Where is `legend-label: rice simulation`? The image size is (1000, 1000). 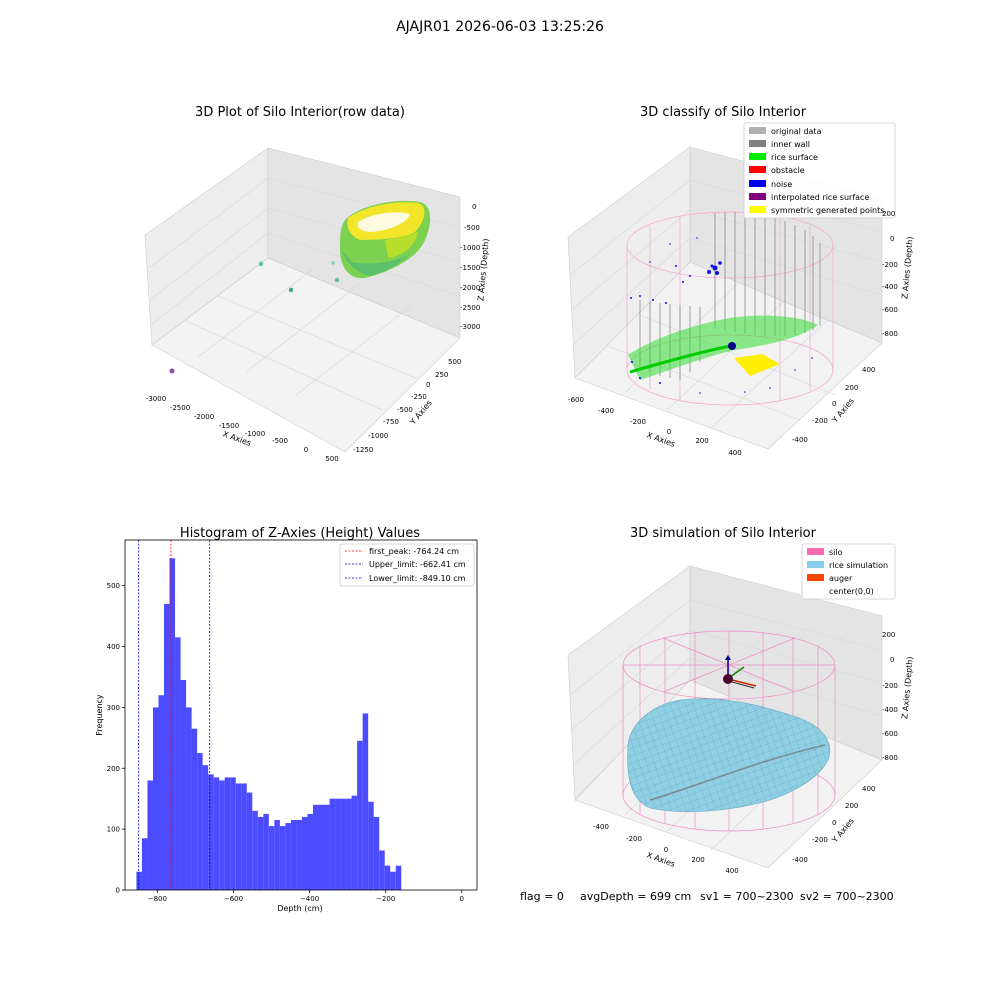 legend-label: rice simulation is located at coordinates (858, 565).